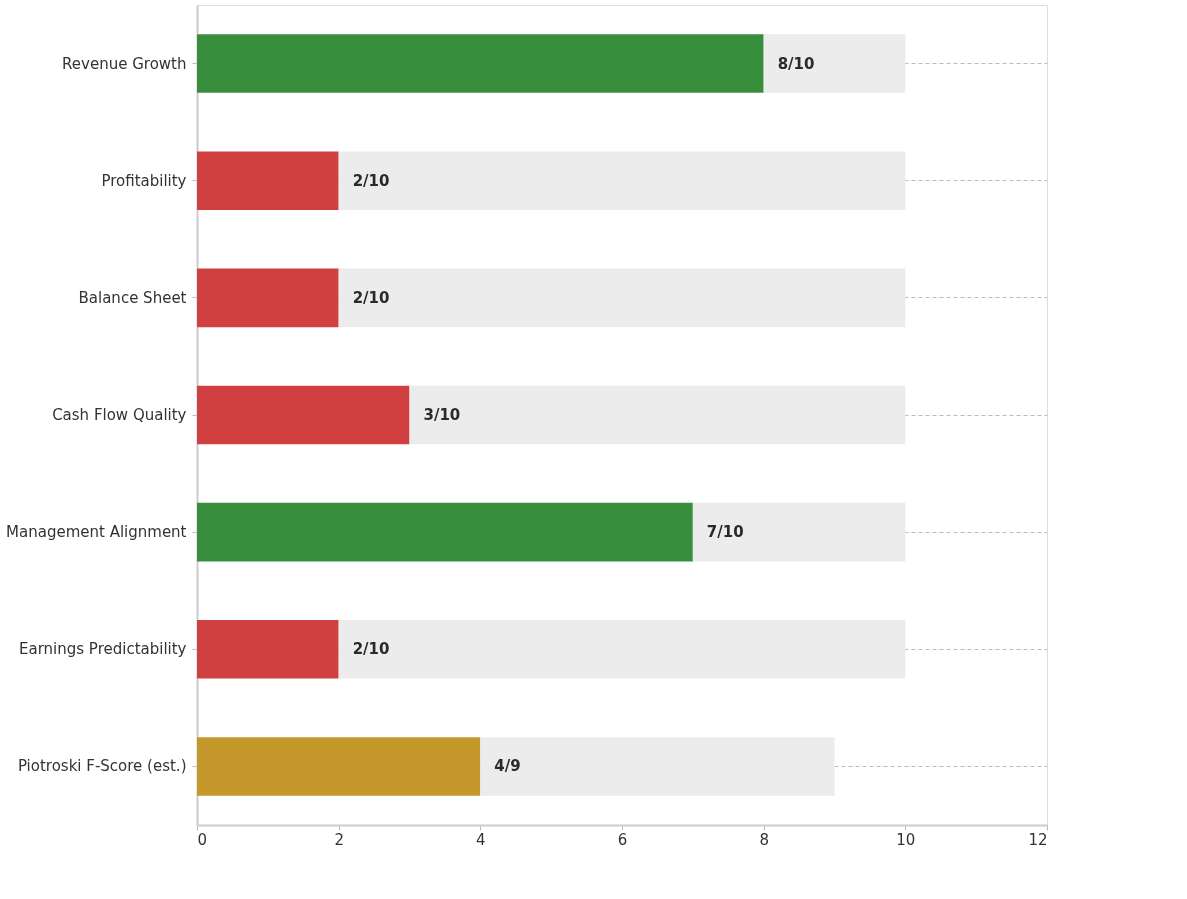 The width and height of the screenshot is (1187, 899). Describe the element at coordinates (144, 180) in the screenshot. I see `y-tick-label: Profitability` at that location.